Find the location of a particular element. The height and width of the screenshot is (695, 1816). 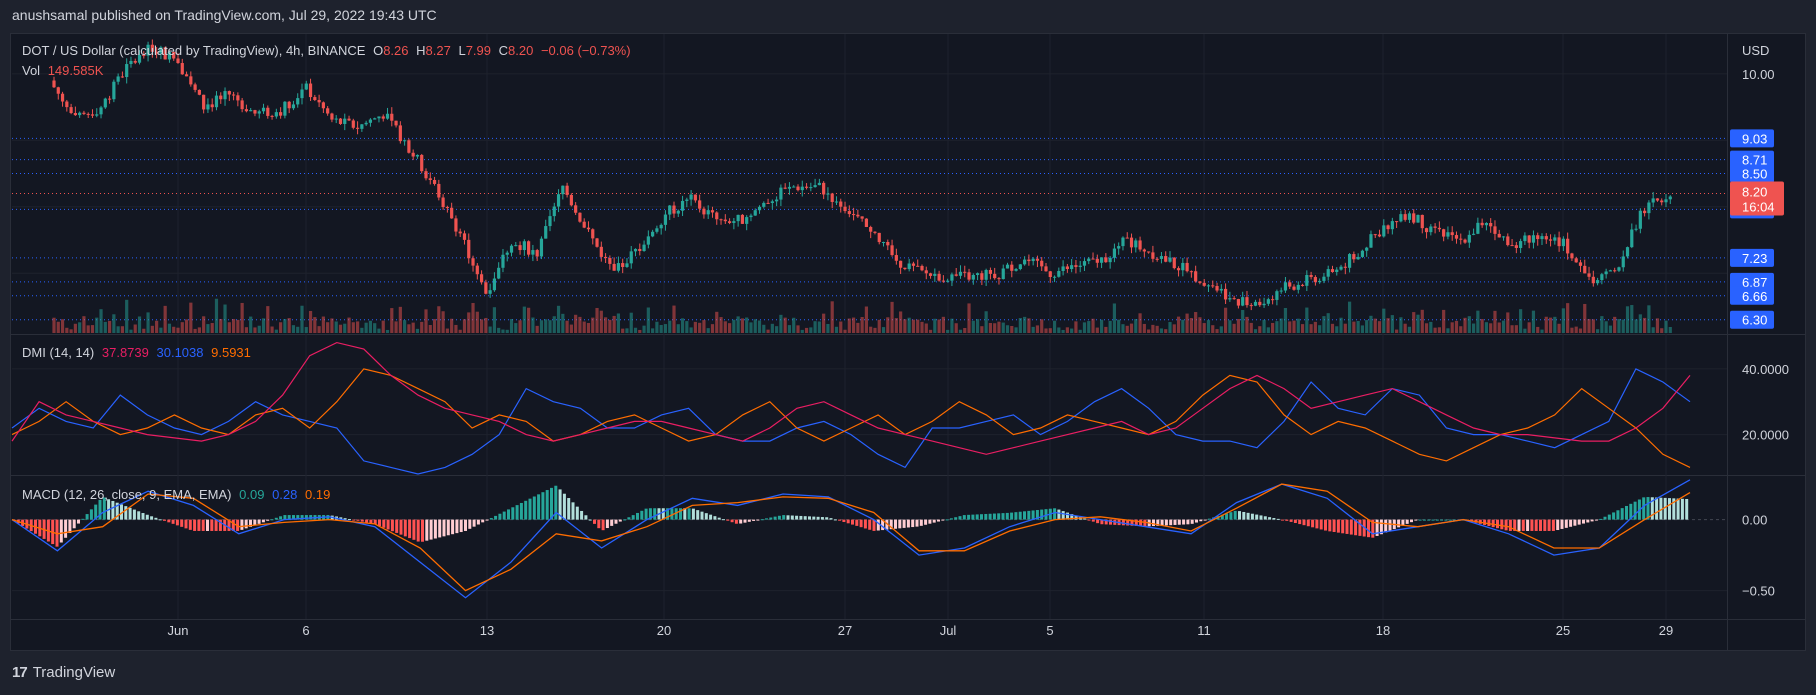

macd-label: MACD (12, 26, close, 9, EMA, EMA) is located at coordinates (127, 494).